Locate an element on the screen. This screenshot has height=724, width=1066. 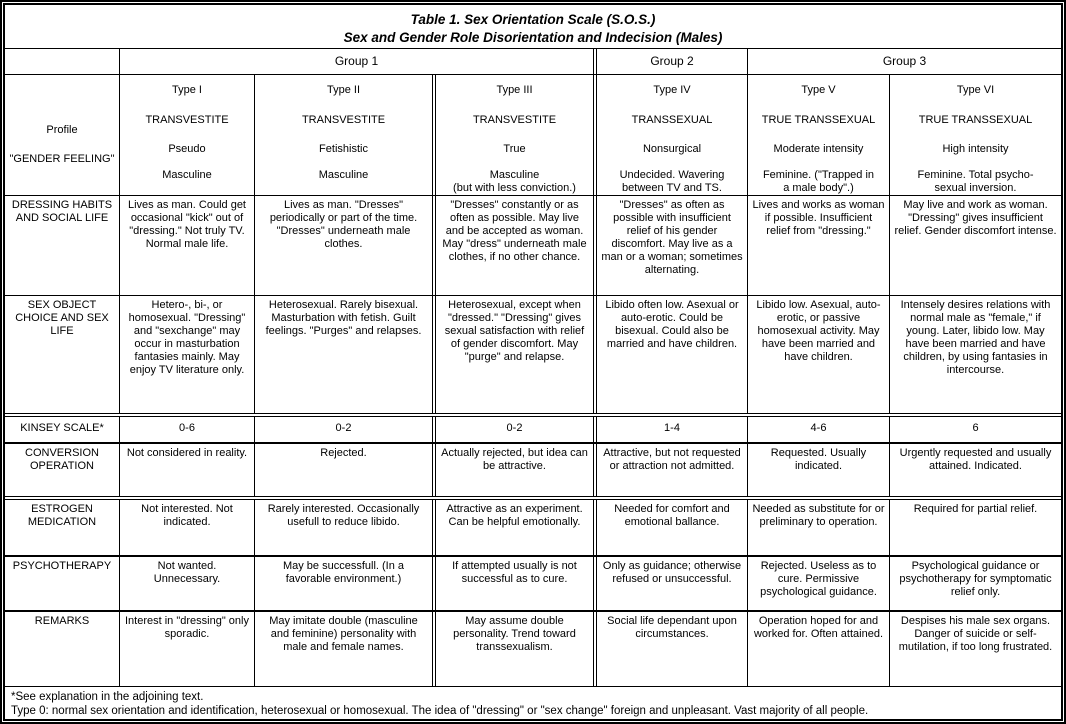
type5-subtype: Moderate intensity is located at coordinates (818, 148).